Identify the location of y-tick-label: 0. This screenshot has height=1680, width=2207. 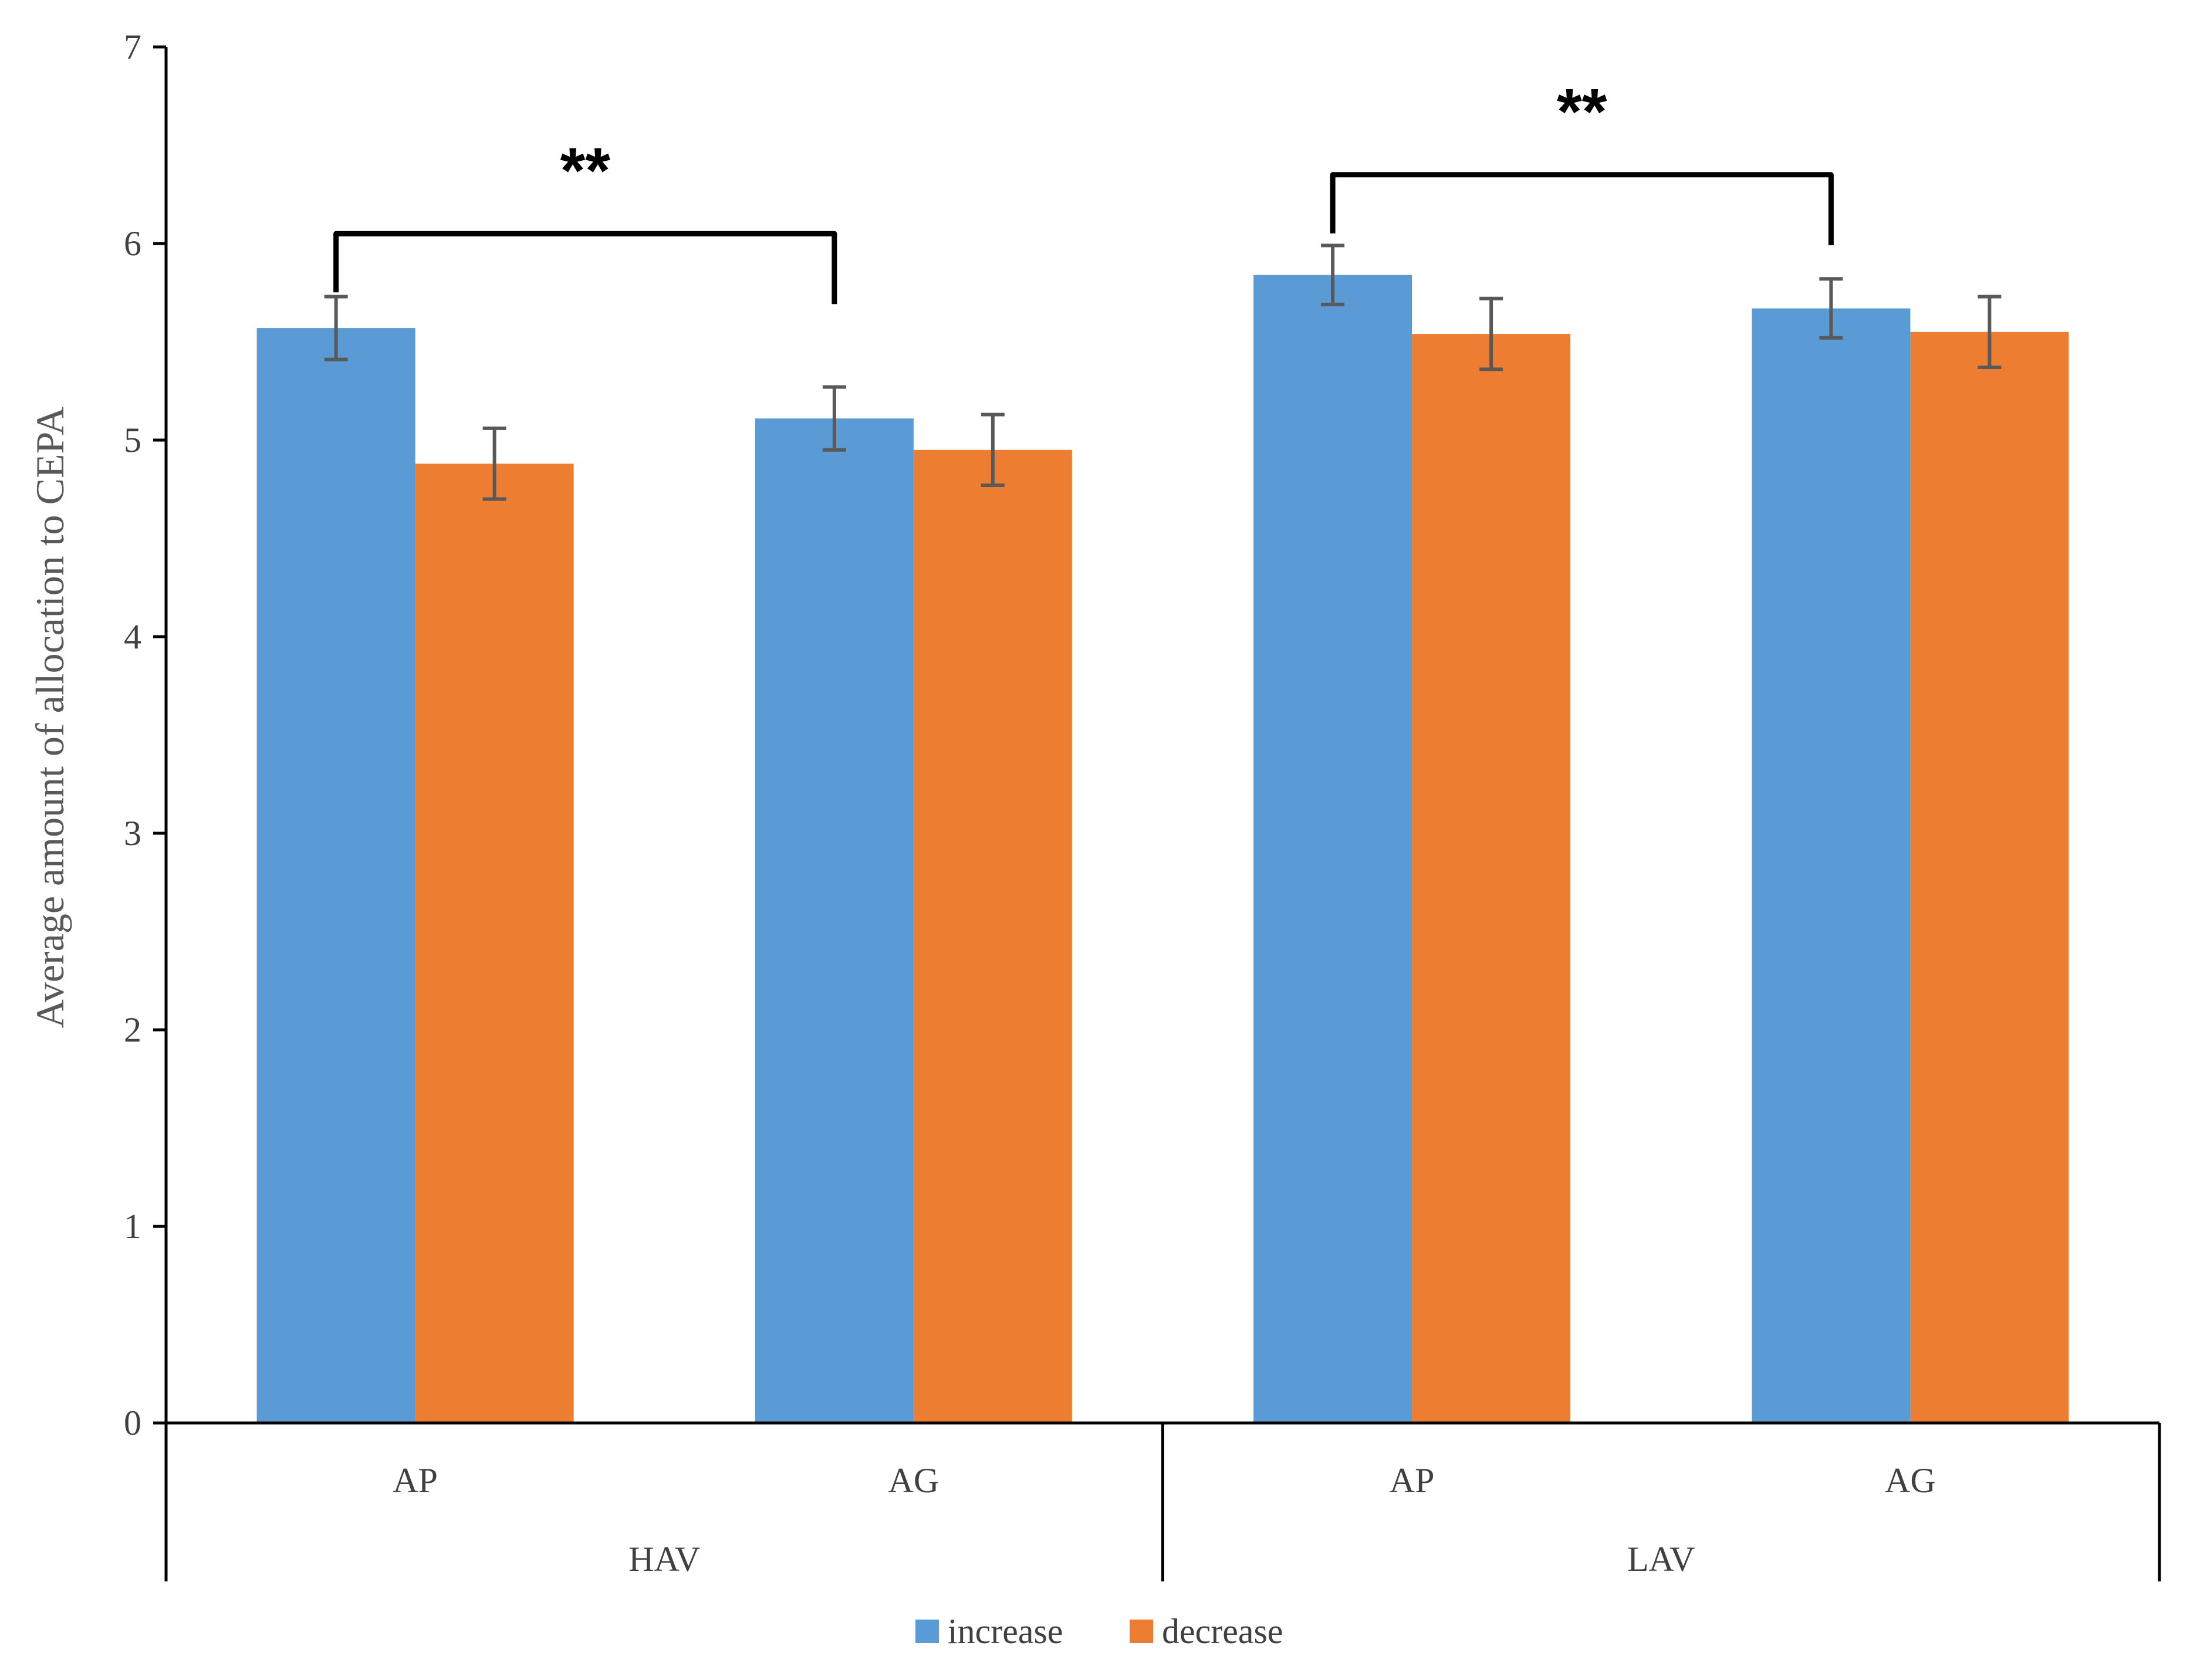
(132, 1423).